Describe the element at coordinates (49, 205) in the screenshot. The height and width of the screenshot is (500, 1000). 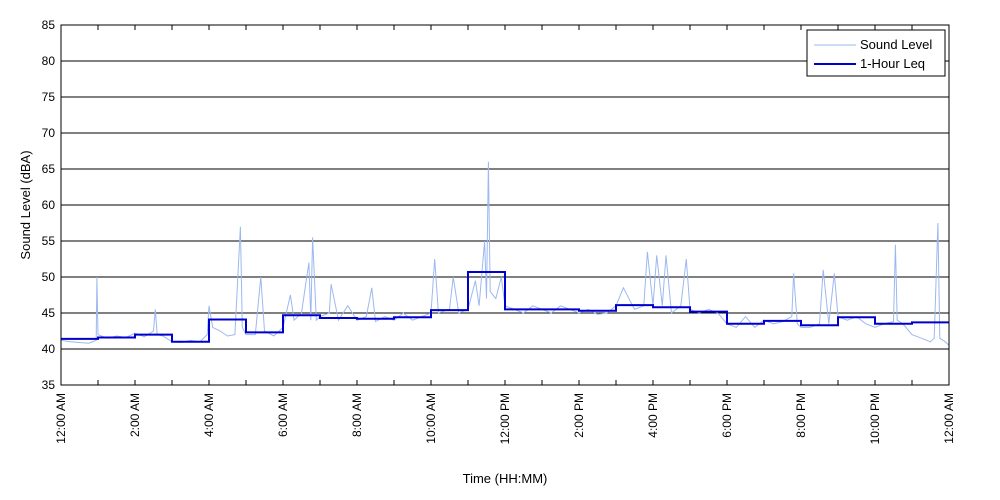
I see `y-tick-label: 60` at that location.